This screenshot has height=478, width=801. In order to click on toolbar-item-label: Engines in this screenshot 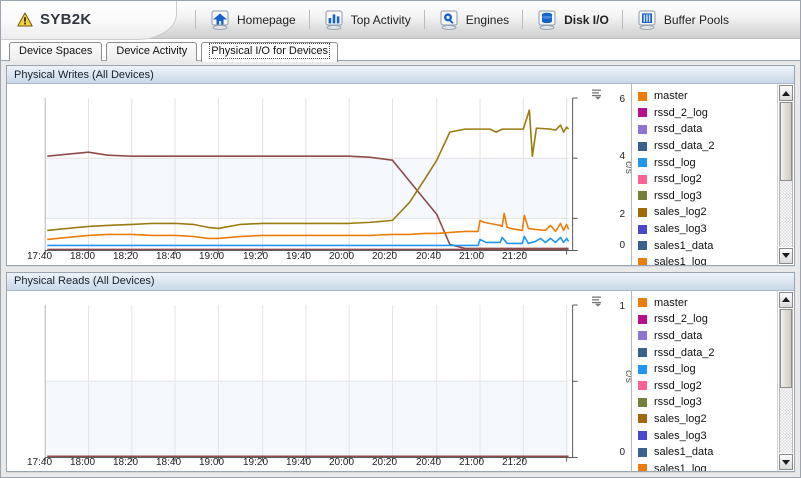, I will do `click(487, 19)`.